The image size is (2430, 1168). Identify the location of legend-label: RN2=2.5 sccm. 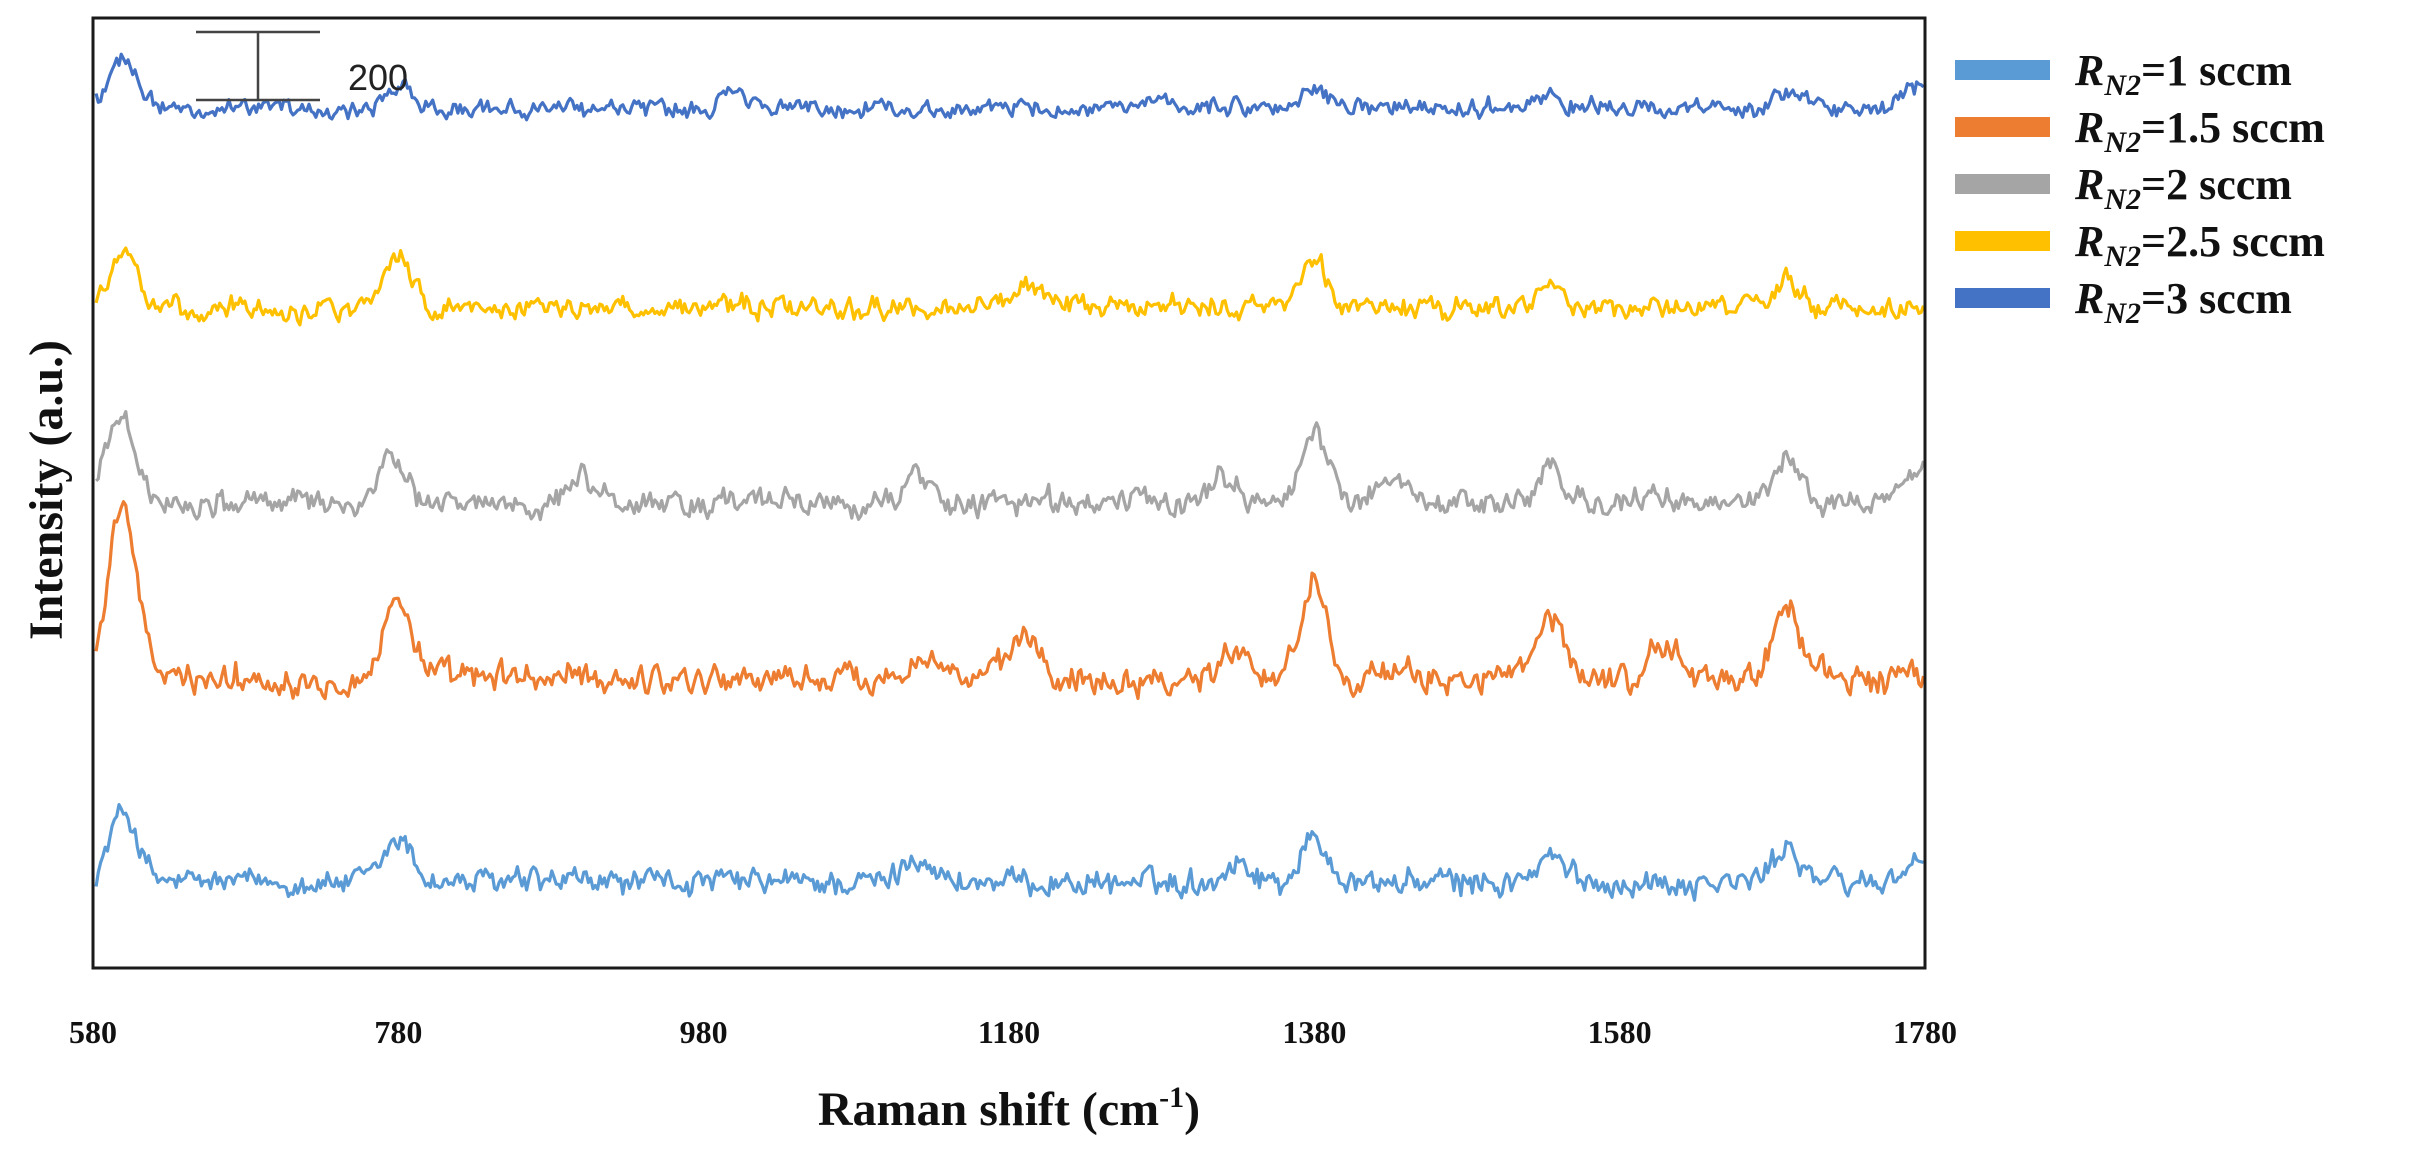
(2199, 245).